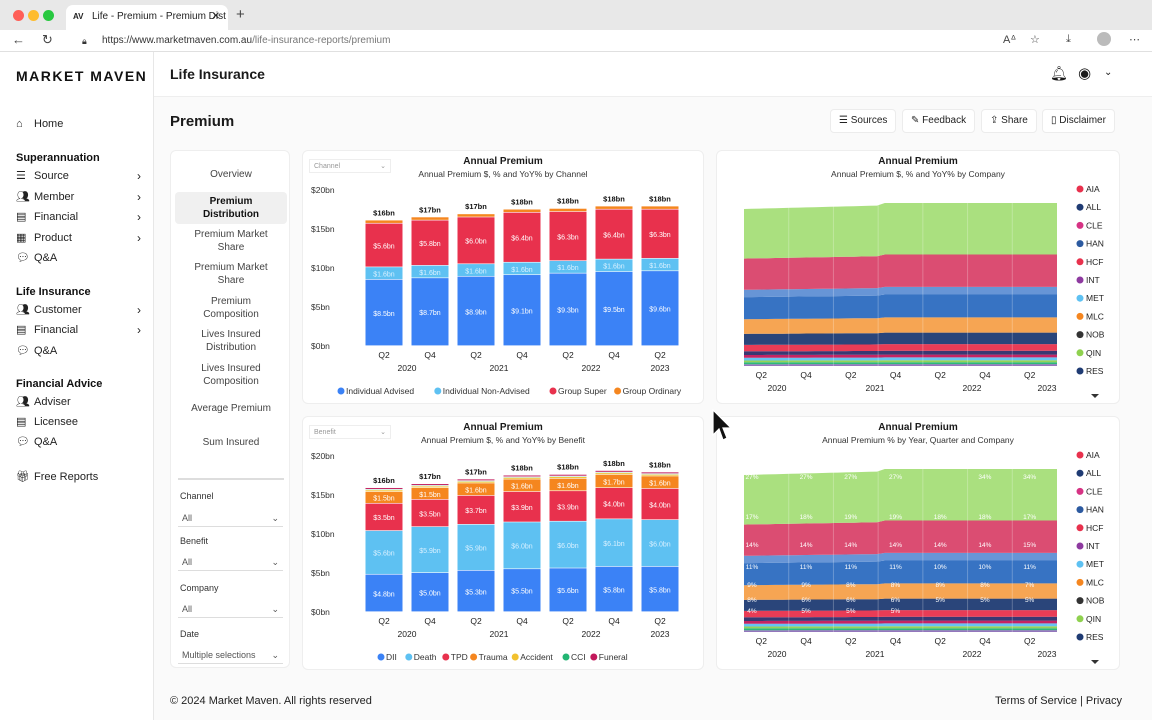 This screenshot has width=1152, height=720. What do you see at coordinates (1035, 40) in the screenshot?
I see `favorite-star-icon: ☆` at bounding box center [1035, 40].